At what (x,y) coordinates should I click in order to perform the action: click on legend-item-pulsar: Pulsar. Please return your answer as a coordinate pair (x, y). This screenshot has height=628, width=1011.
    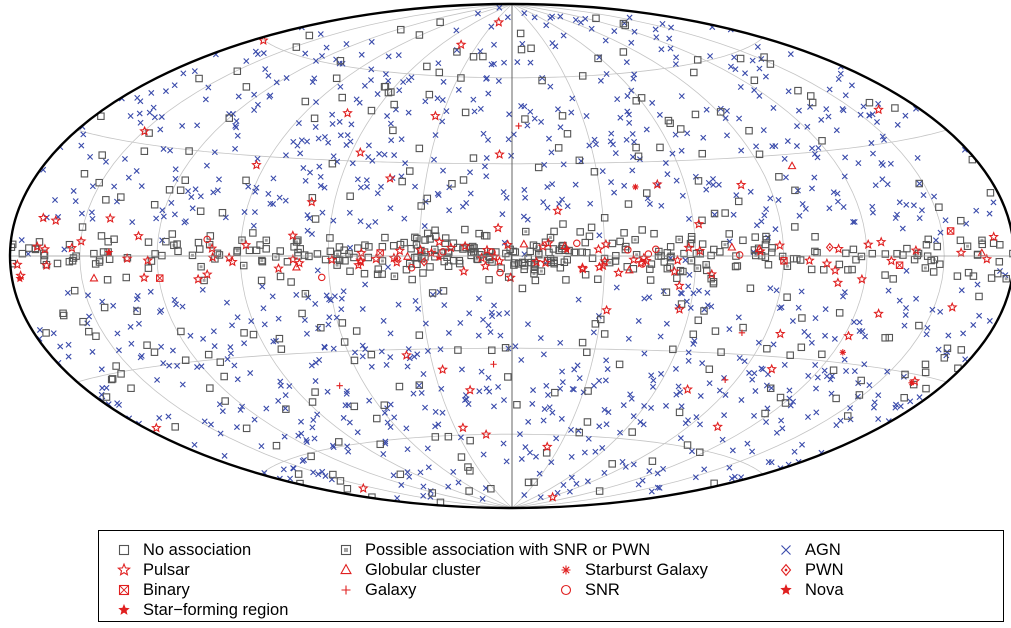
    Looking at the image, I should click on (151, 570).